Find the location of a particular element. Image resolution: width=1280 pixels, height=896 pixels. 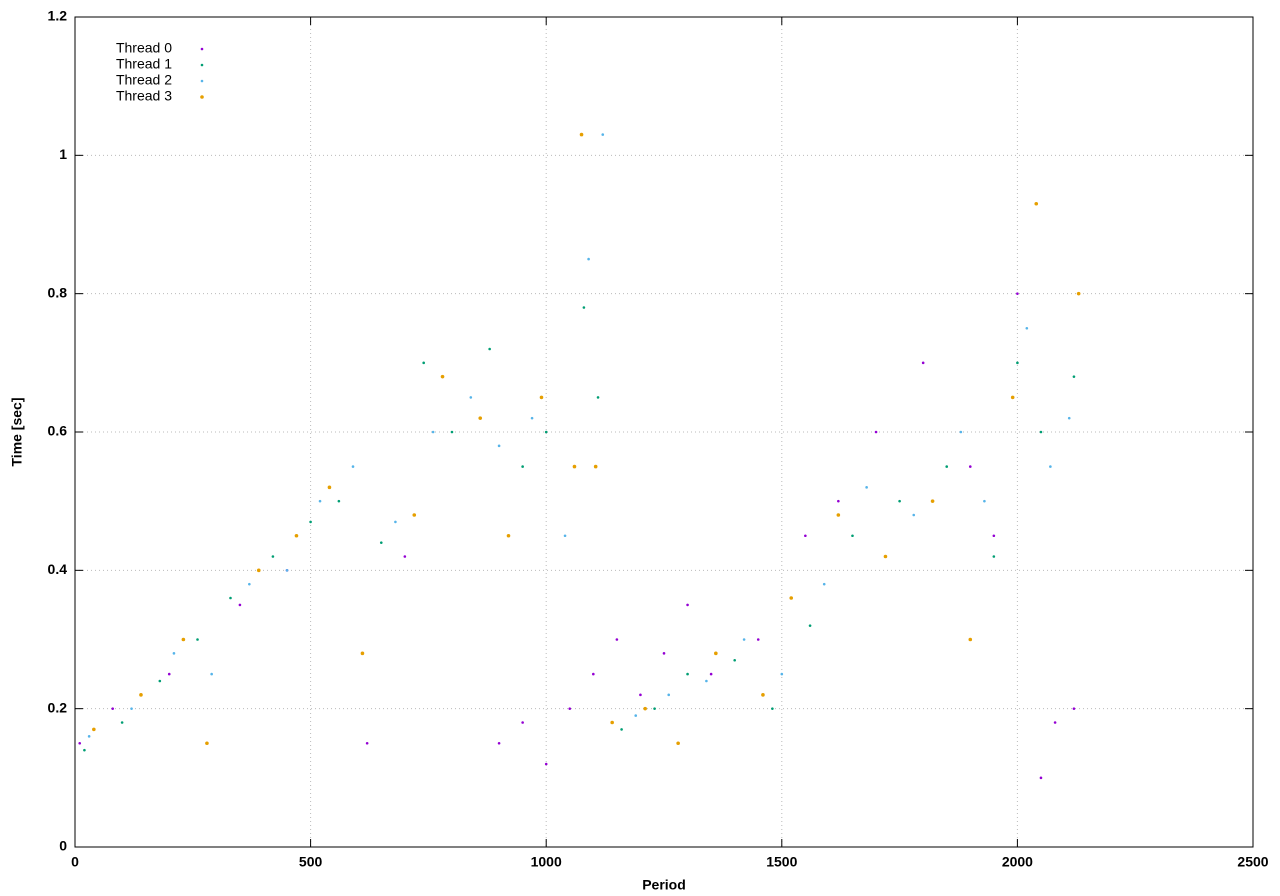

y-tick-label: 0.4 is located at coordinates (58, 569).